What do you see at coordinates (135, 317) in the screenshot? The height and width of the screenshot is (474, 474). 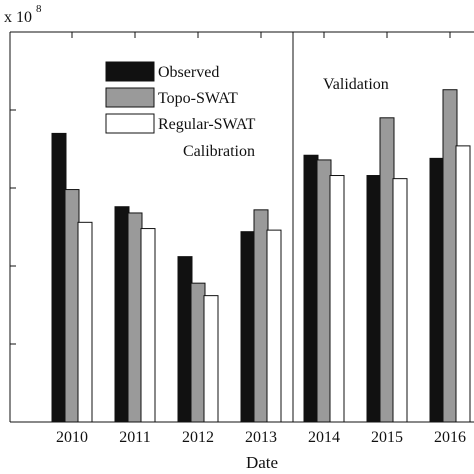 I see `bar-topo-swat-2011` at bounding box center [135, 317].